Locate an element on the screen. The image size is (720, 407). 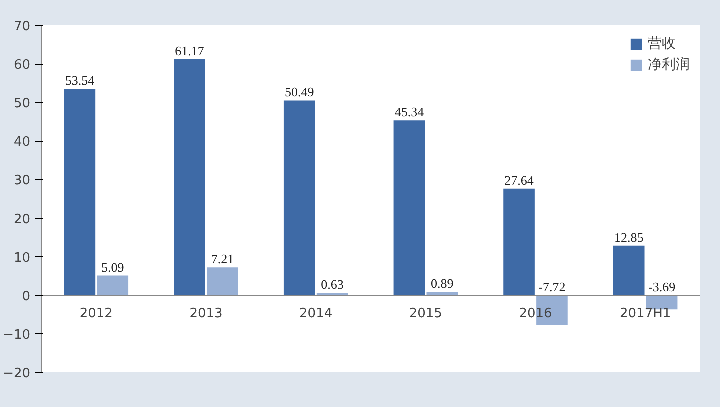
legend-label: 净利润 is located at coordinates (669, 65).